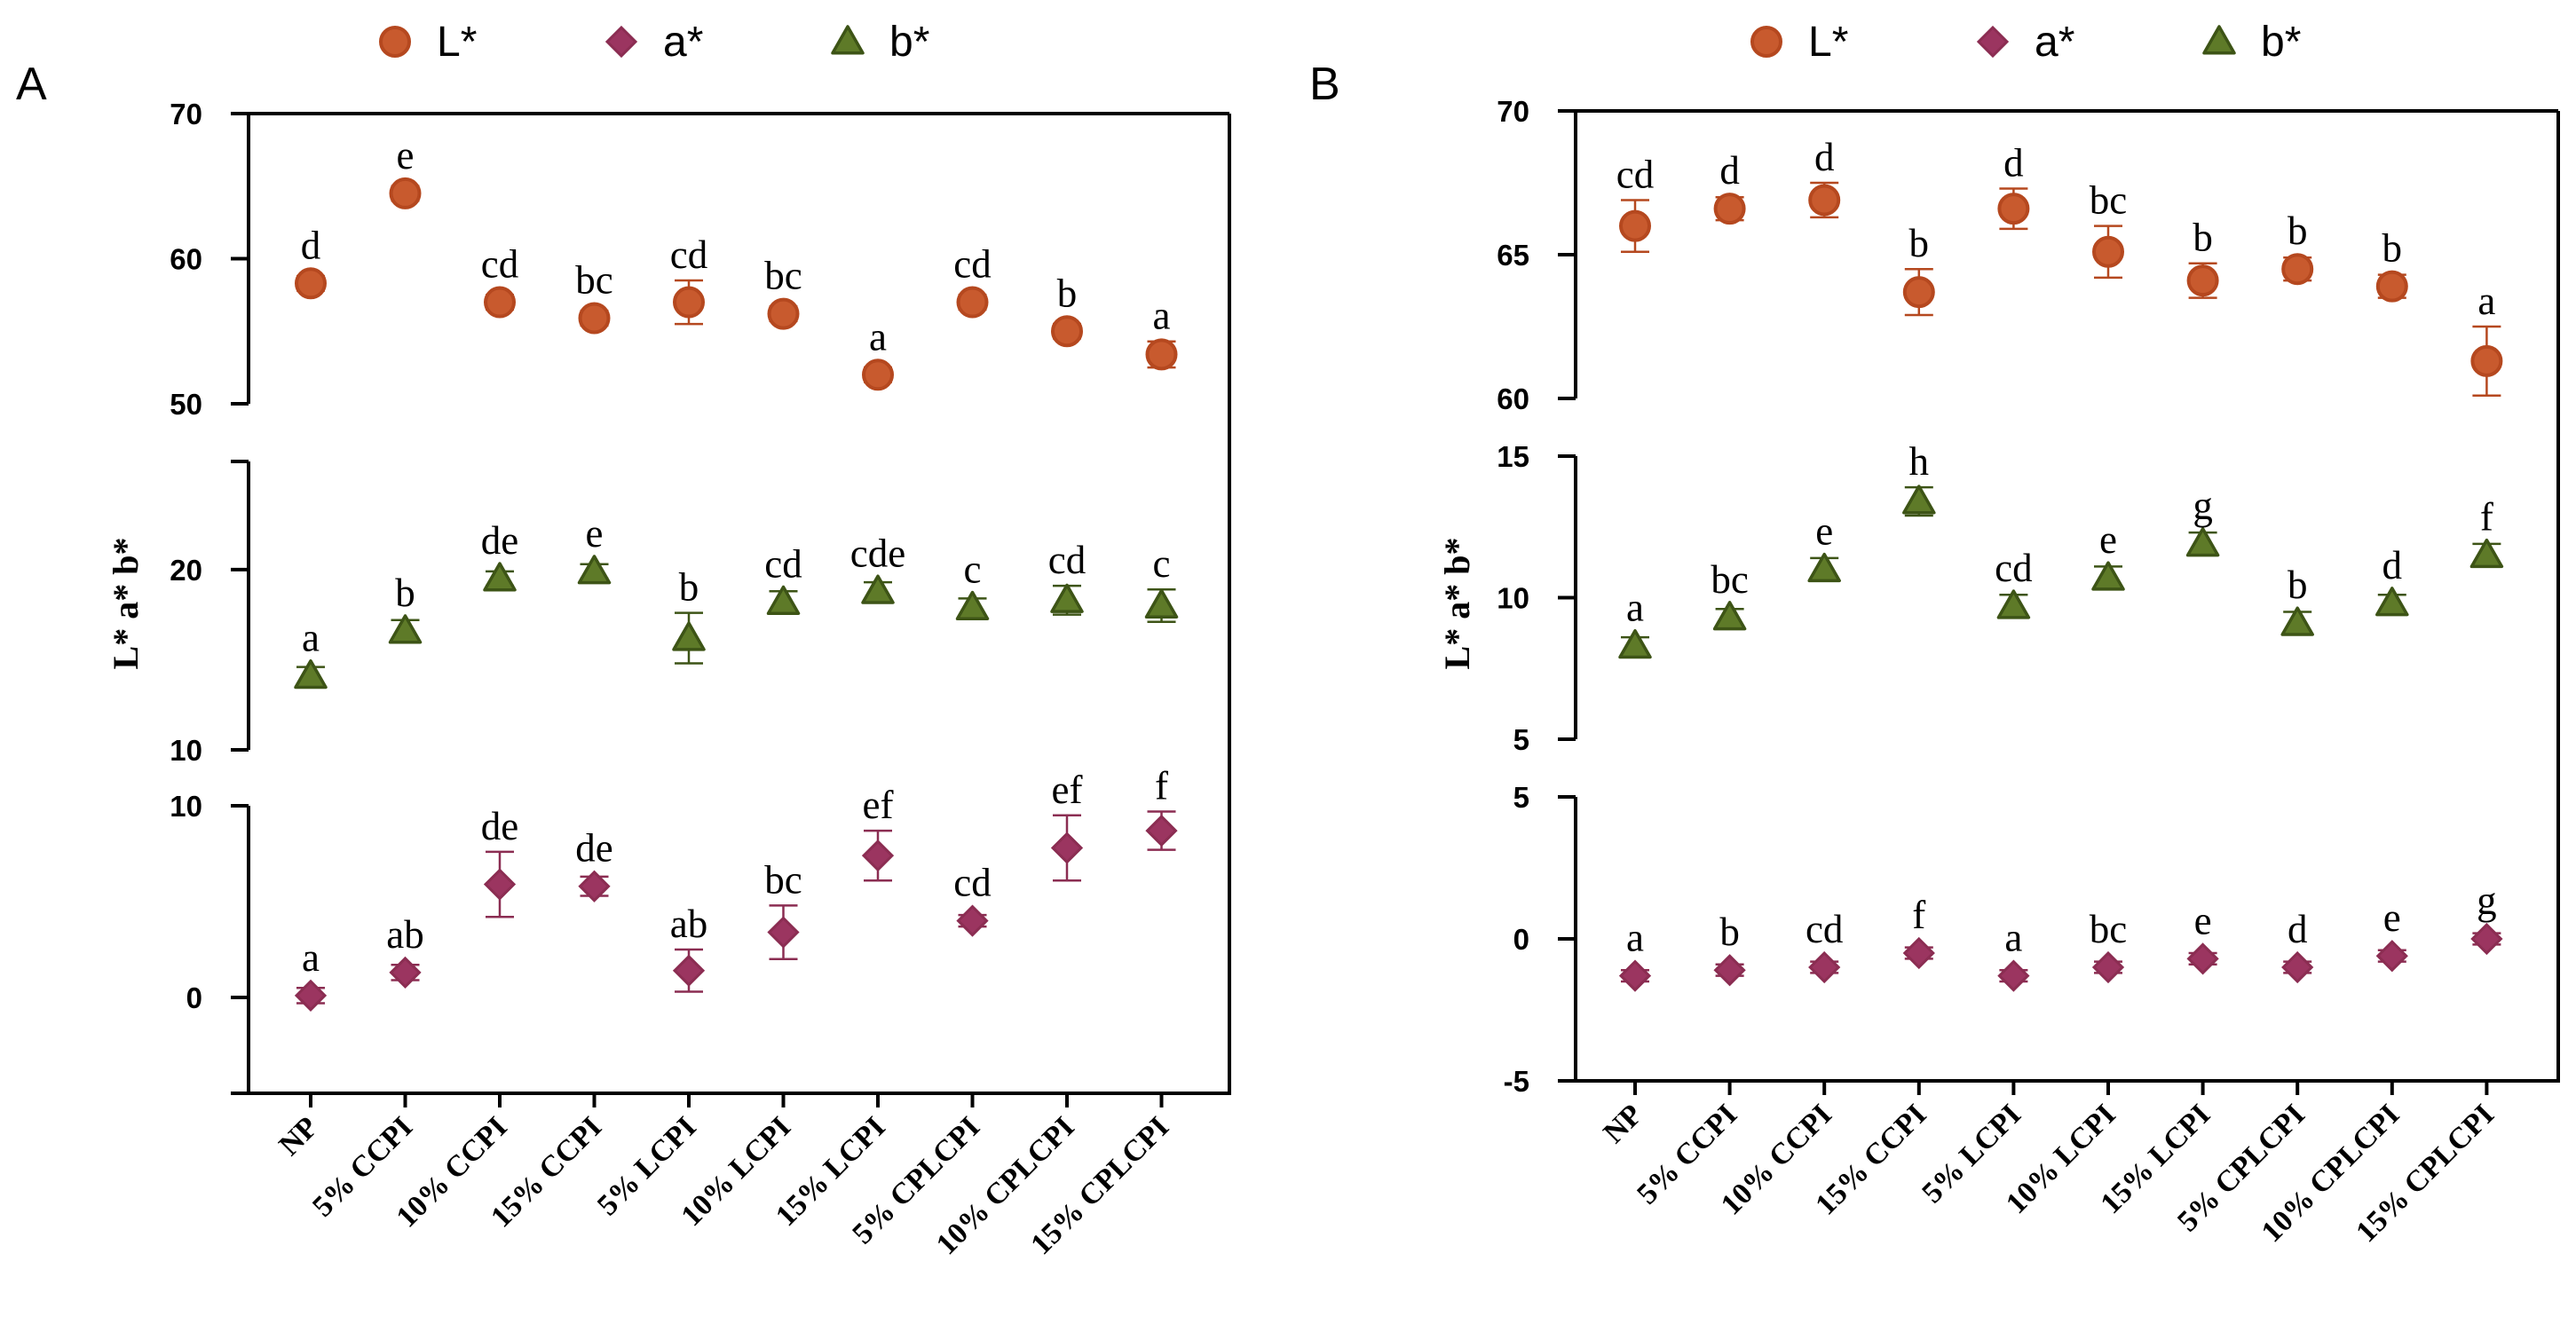 The image size is (2576, 1332). What do you see at coordinates (2487, 901) in the screenshot?
I see `significance-label: g` at bounding box center [2487, 901].